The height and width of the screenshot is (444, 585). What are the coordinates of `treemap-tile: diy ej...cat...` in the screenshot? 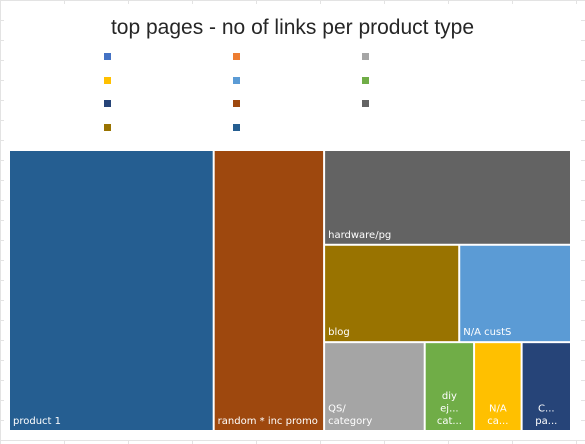 It's located at (449, 386).